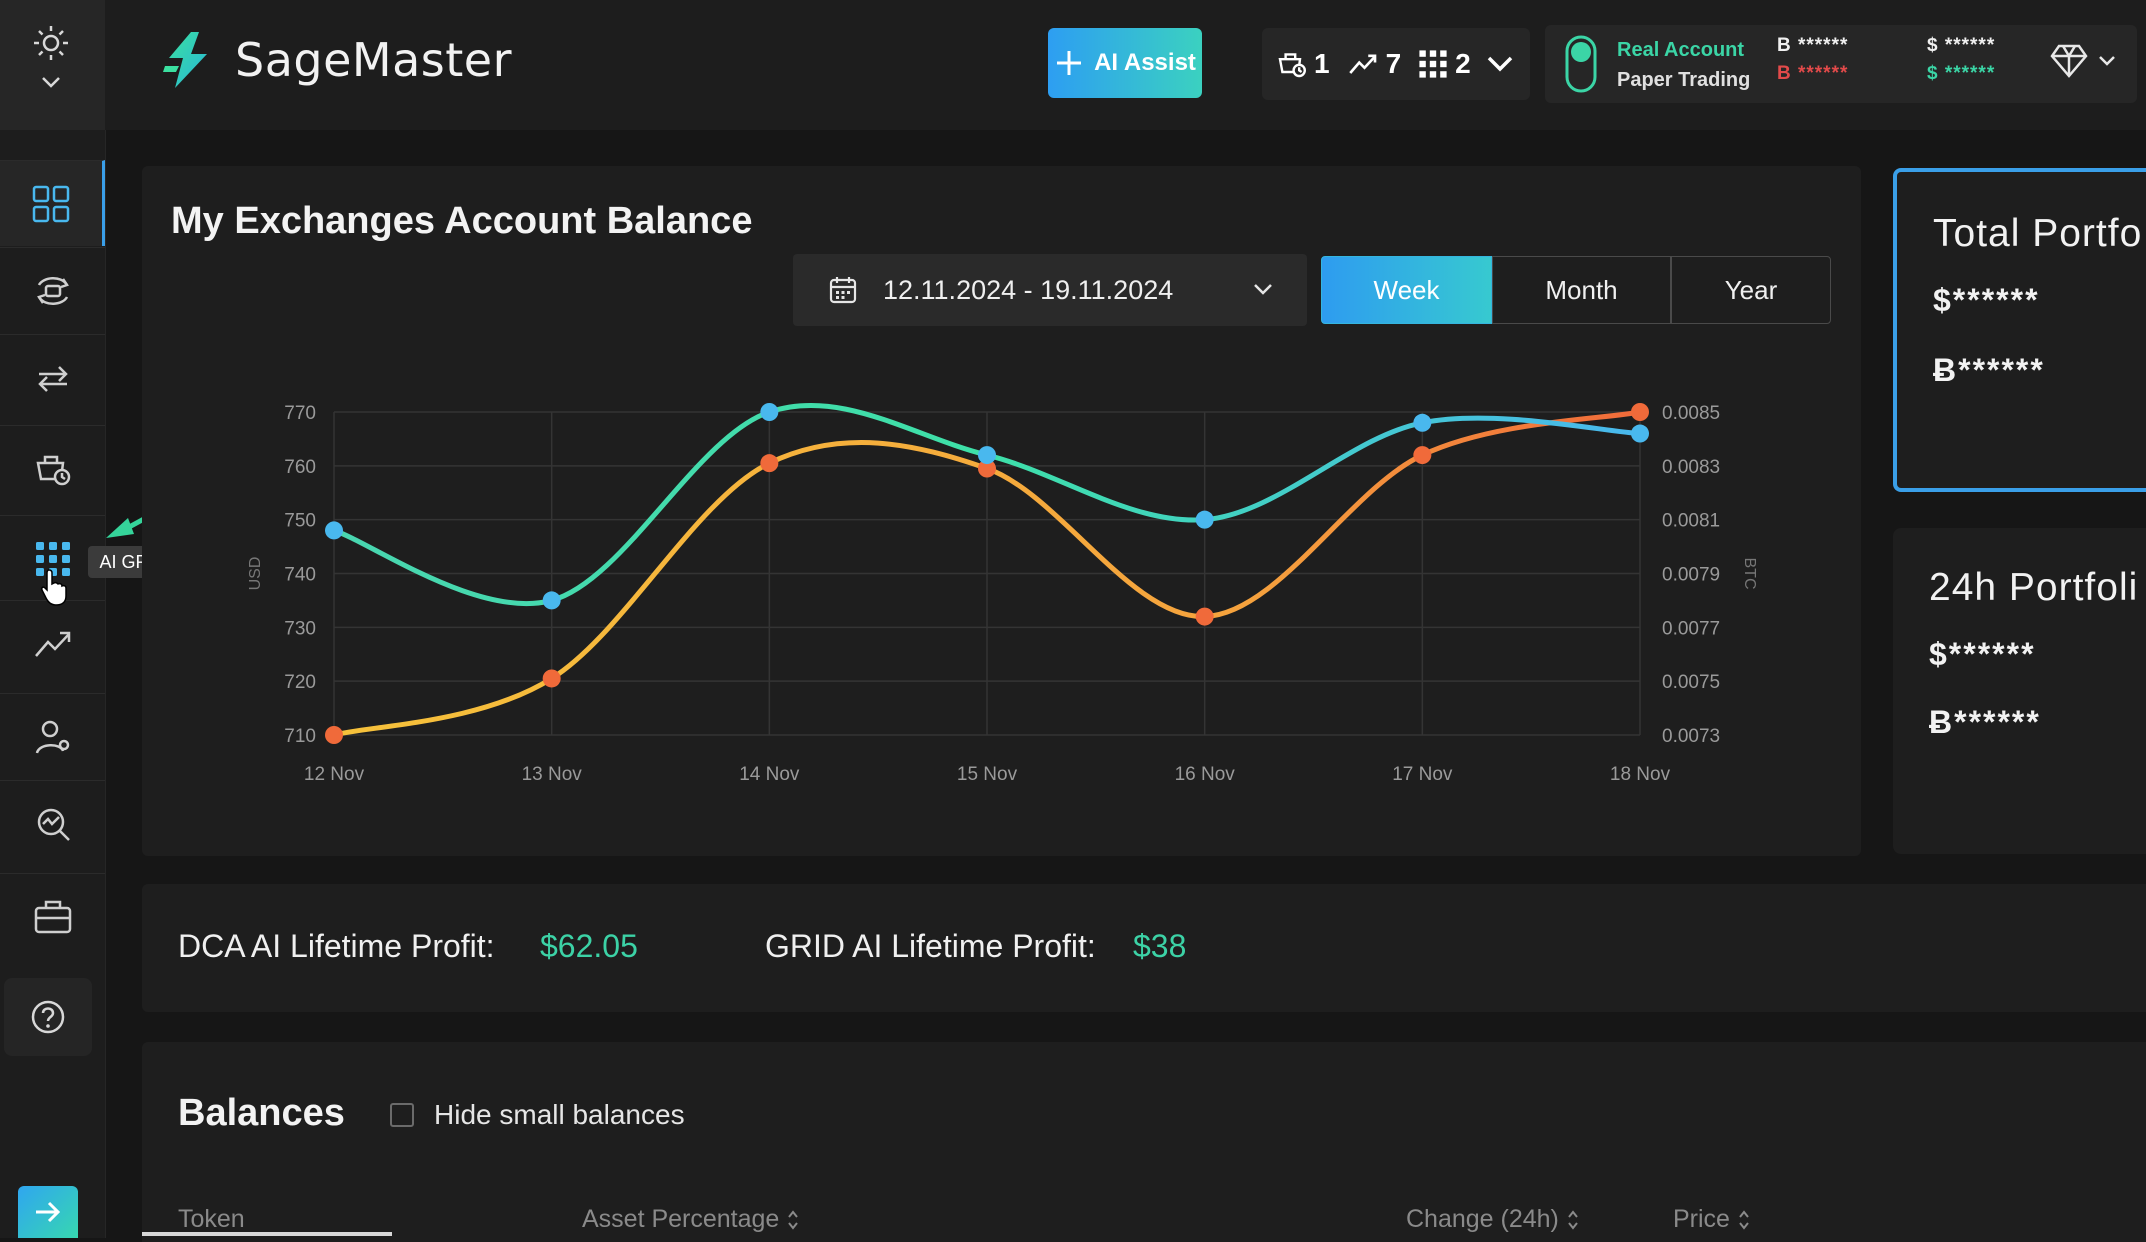 Image resolution: width=2146 pixels, height=1242 pixels. Describe the element at coordinates (1986, 300) in the screenshot. I see `total-portfolio-usd: $******` at that location.